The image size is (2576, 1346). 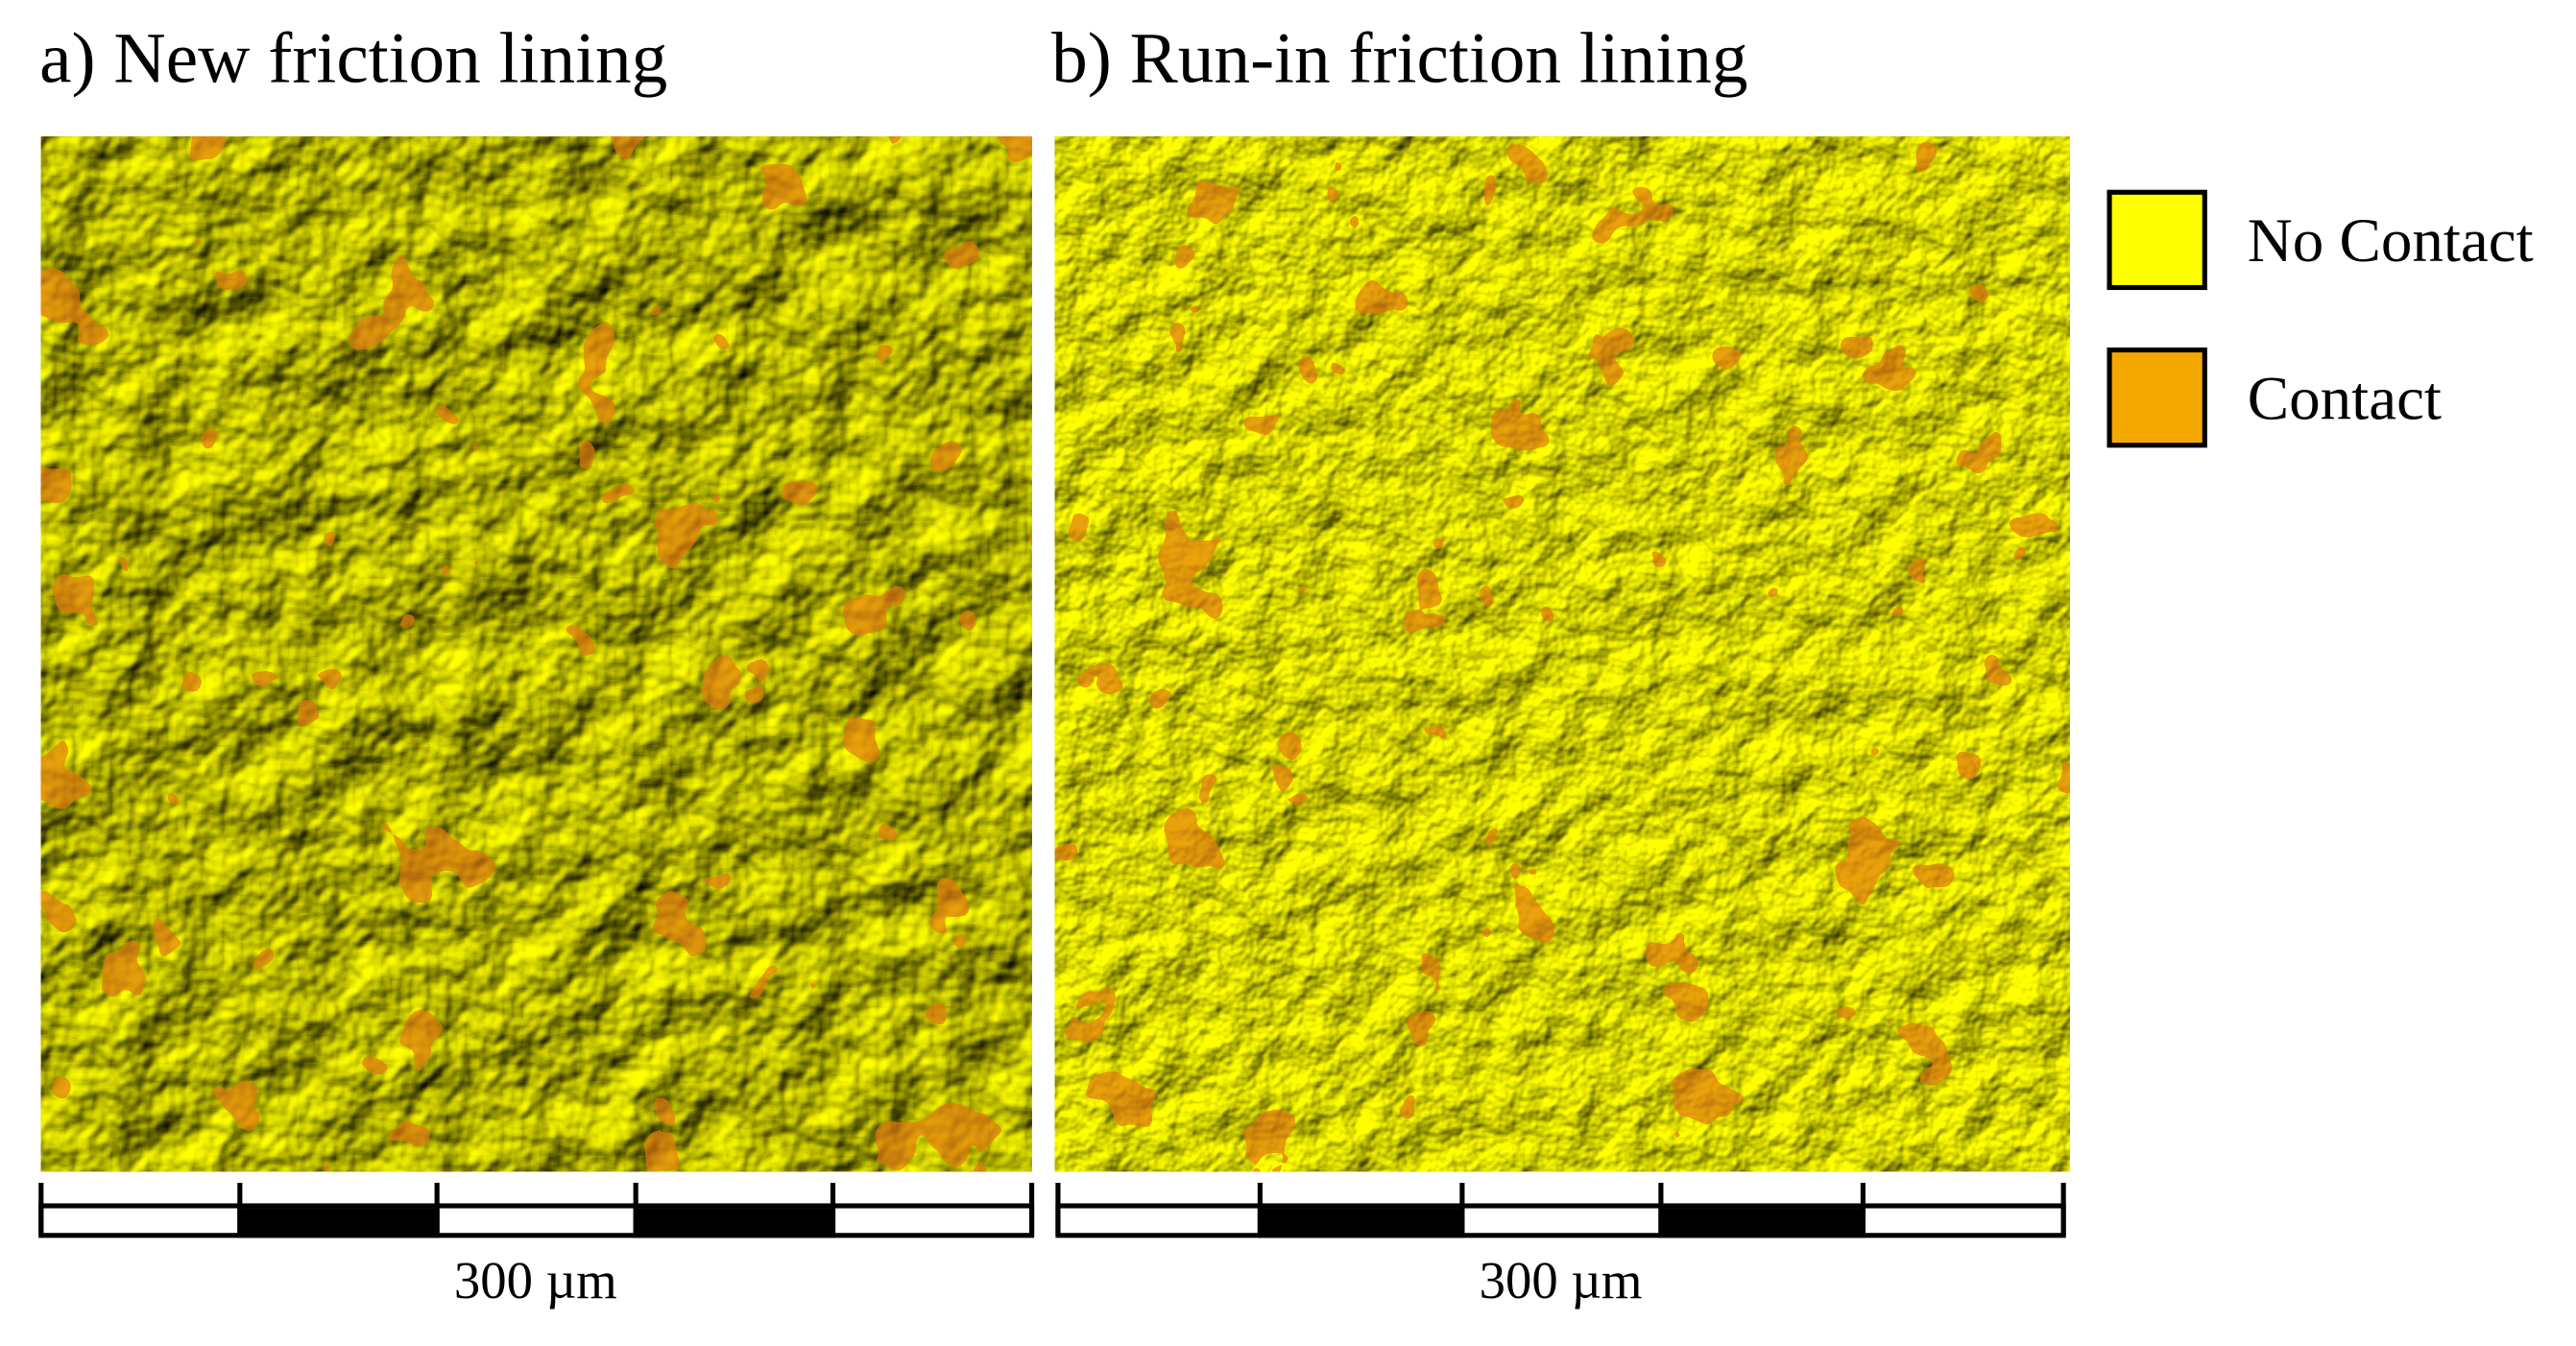 What do you see at coordinates (2391, 241) in the screenshot?
I see `legend-label: No Contact` at bounding box center [2391, 241].